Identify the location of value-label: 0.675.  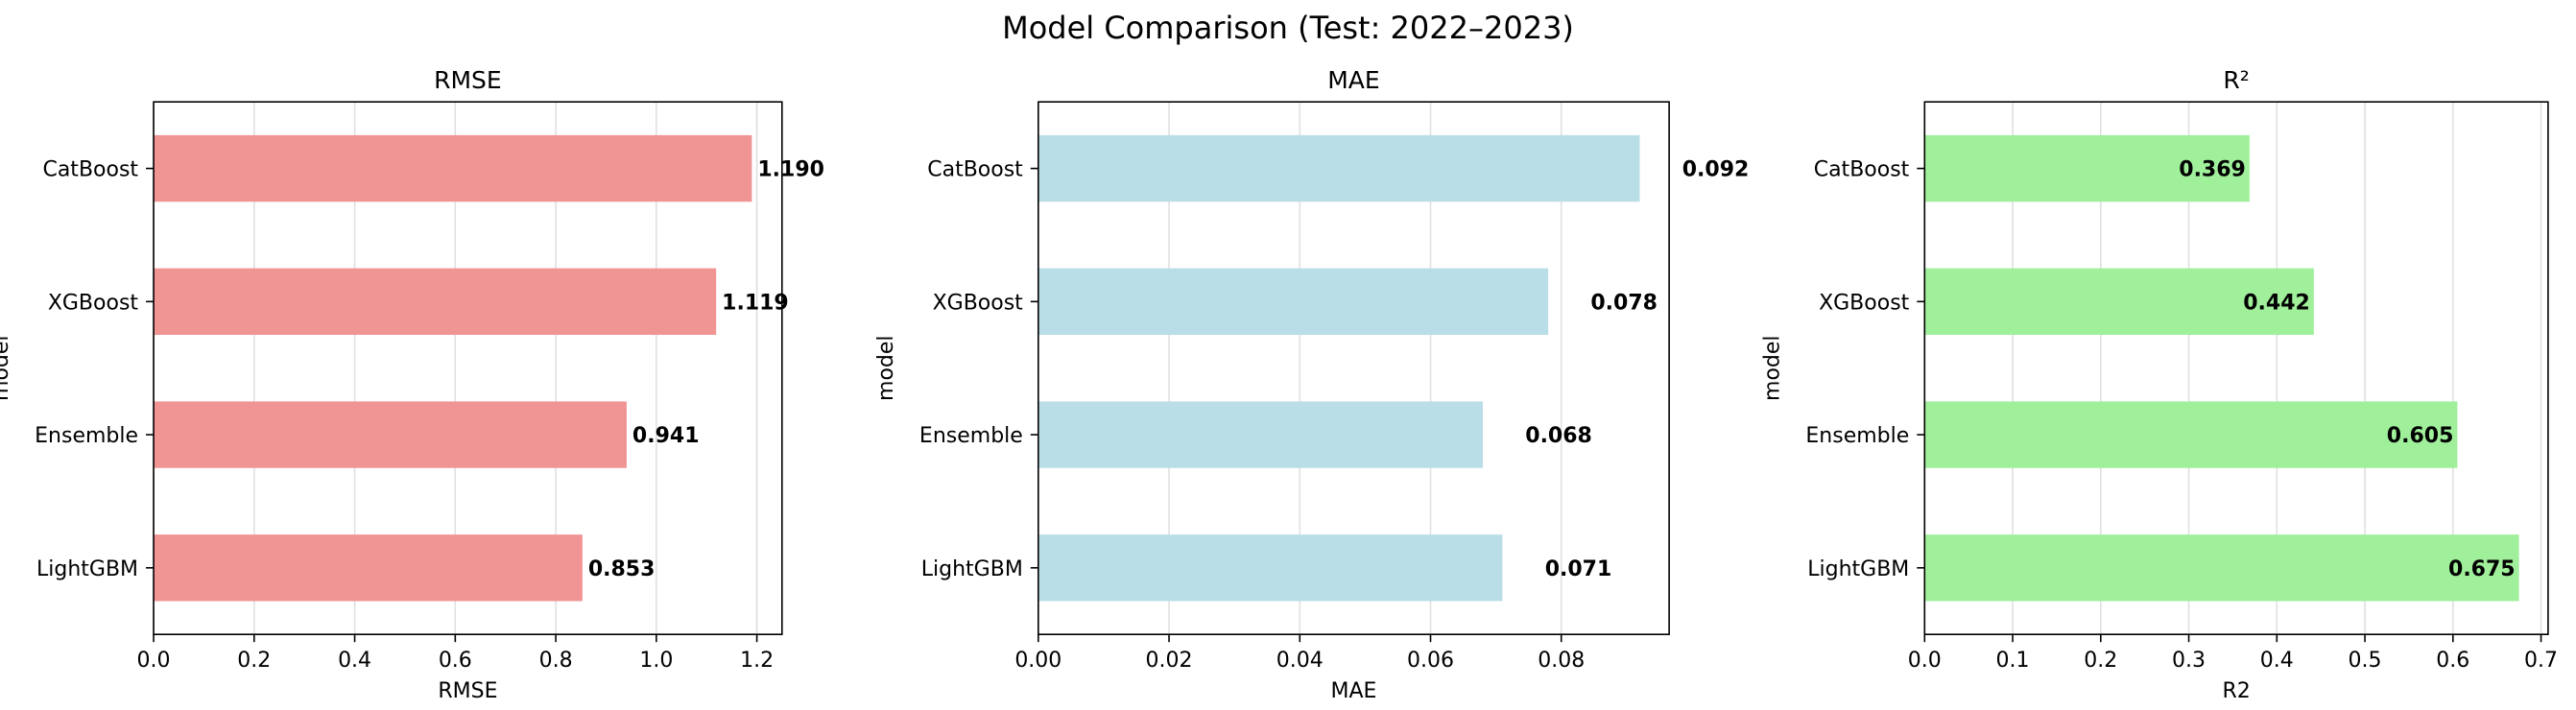
(2482, 569).